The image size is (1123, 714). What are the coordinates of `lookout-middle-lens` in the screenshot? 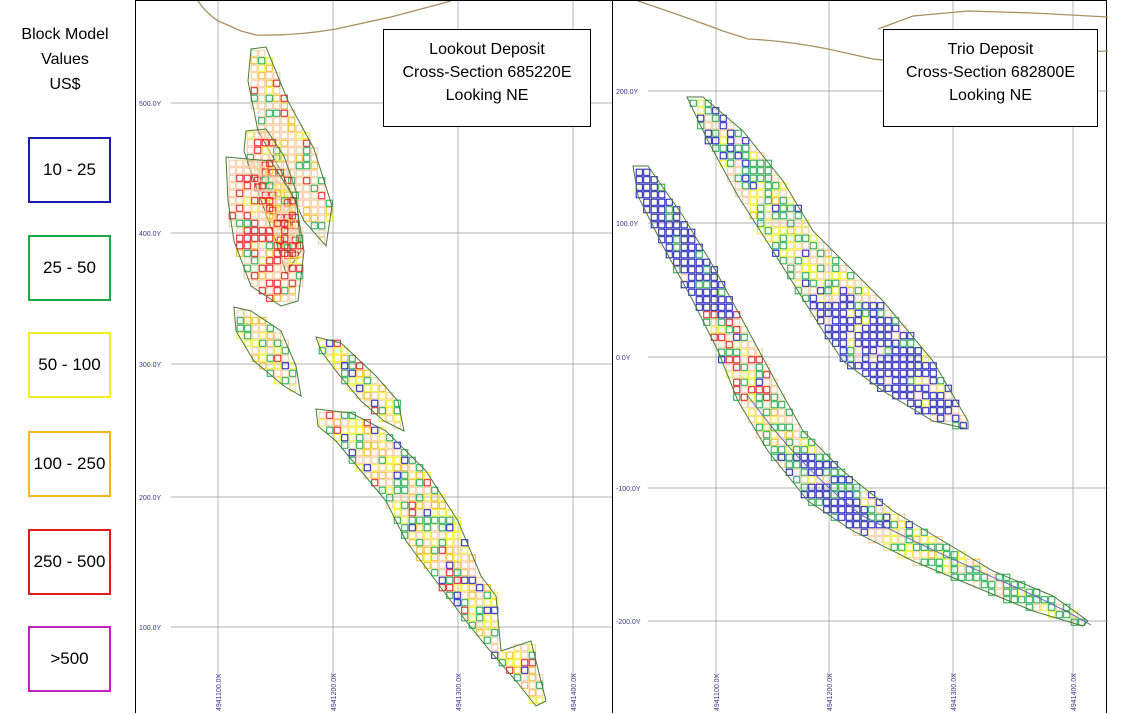 It's located at (267, 351).